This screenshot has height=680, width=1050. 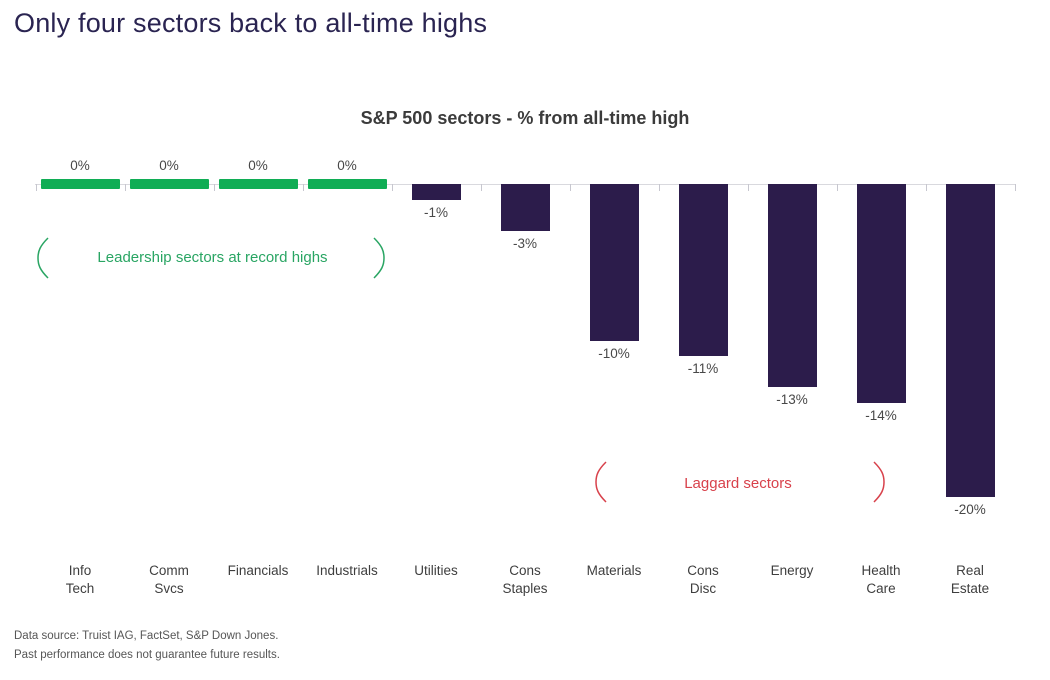 I want to click on category-label-comm-svcs: Comm Svcs, so click(x=169, y=579).